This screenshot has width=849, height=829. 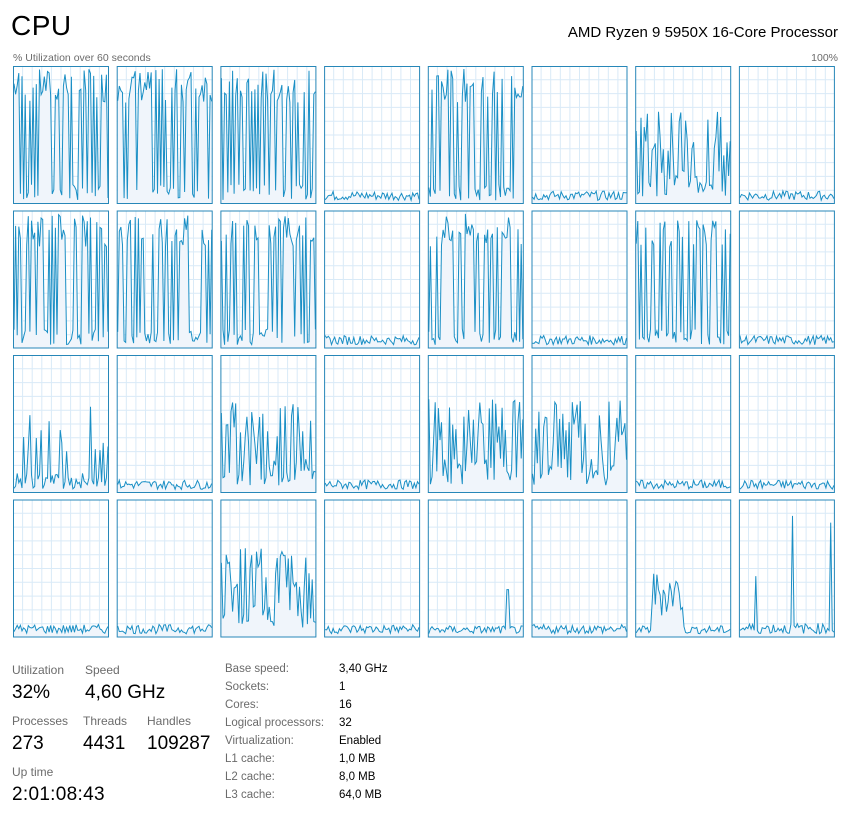 What do you see at coordinates (345, 723) in the screenshot?
I see `info-value-logical-processors: 32` at bounding box center [345, 723].